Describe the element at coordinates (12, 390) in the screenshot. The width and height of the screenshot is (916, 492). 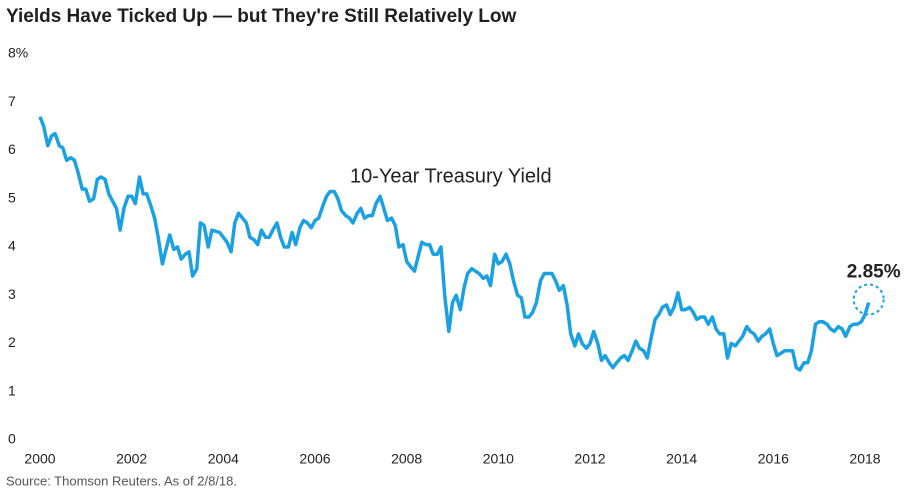
I see `y-tick-label: 1` at that location.